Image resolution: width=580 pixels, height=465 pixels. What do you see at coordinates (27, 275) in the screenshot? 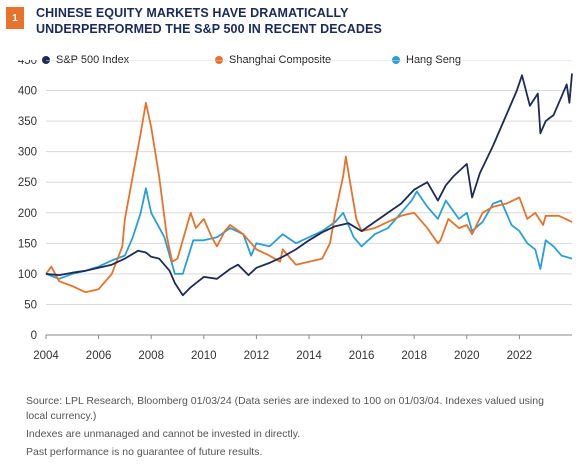
I see `y-tick-label: 100` at bounding box center [27, 275].